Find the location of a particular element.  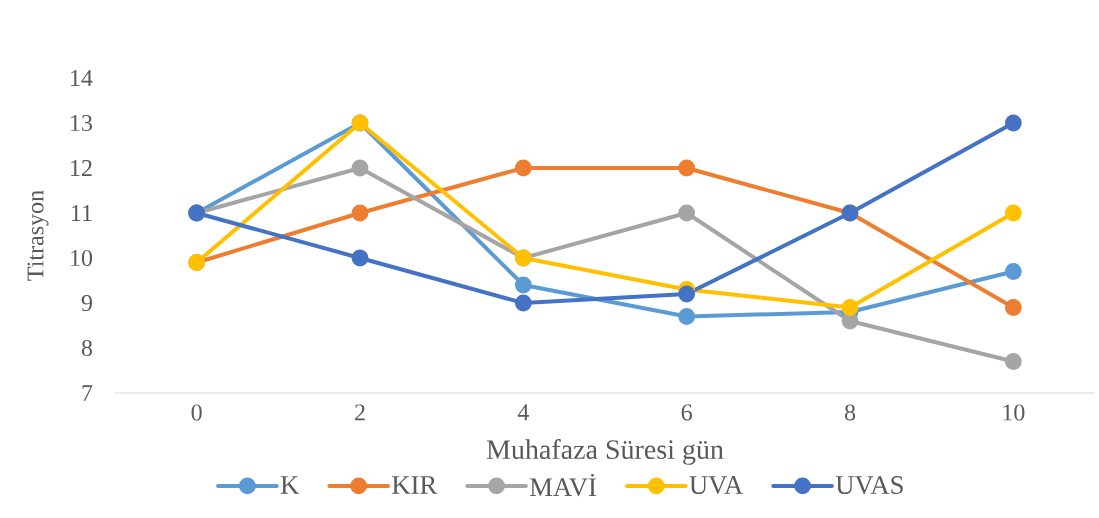

x-axis-title: Muhafaza Süresi gün is located at coordinates (605, 452).